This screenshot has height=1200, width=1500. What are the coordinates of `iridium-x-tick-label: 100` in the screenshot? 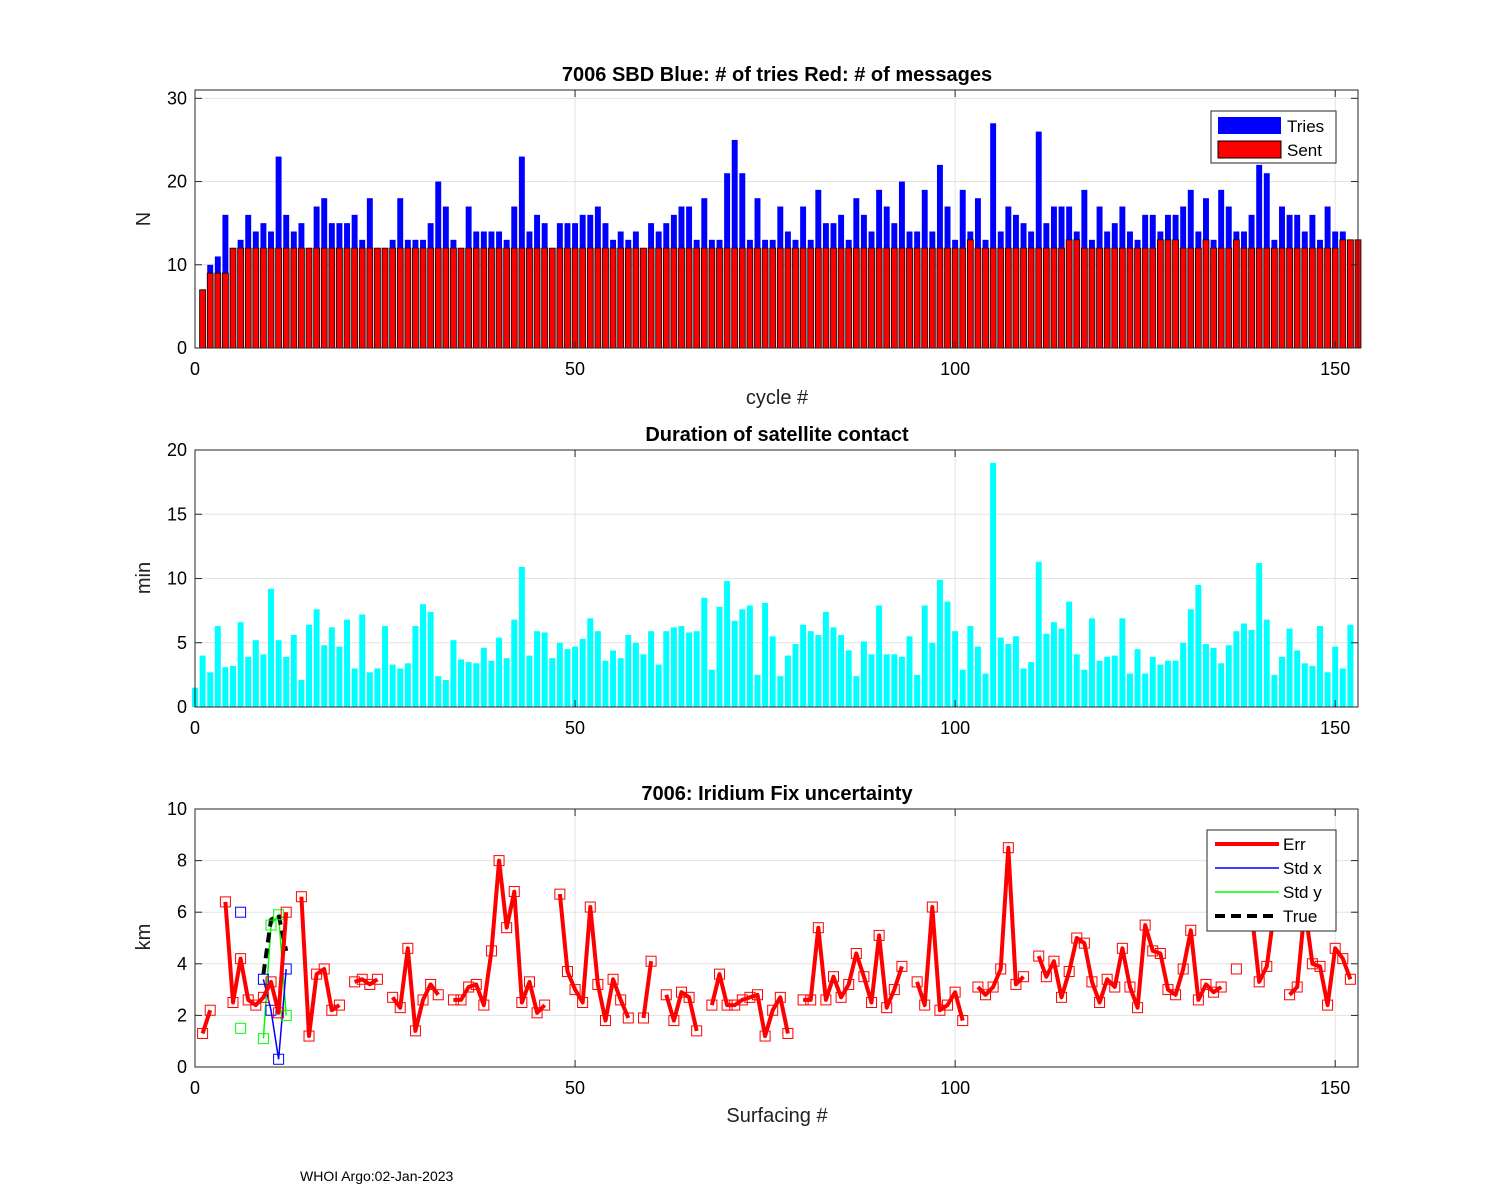 It's located at (955, 1088).